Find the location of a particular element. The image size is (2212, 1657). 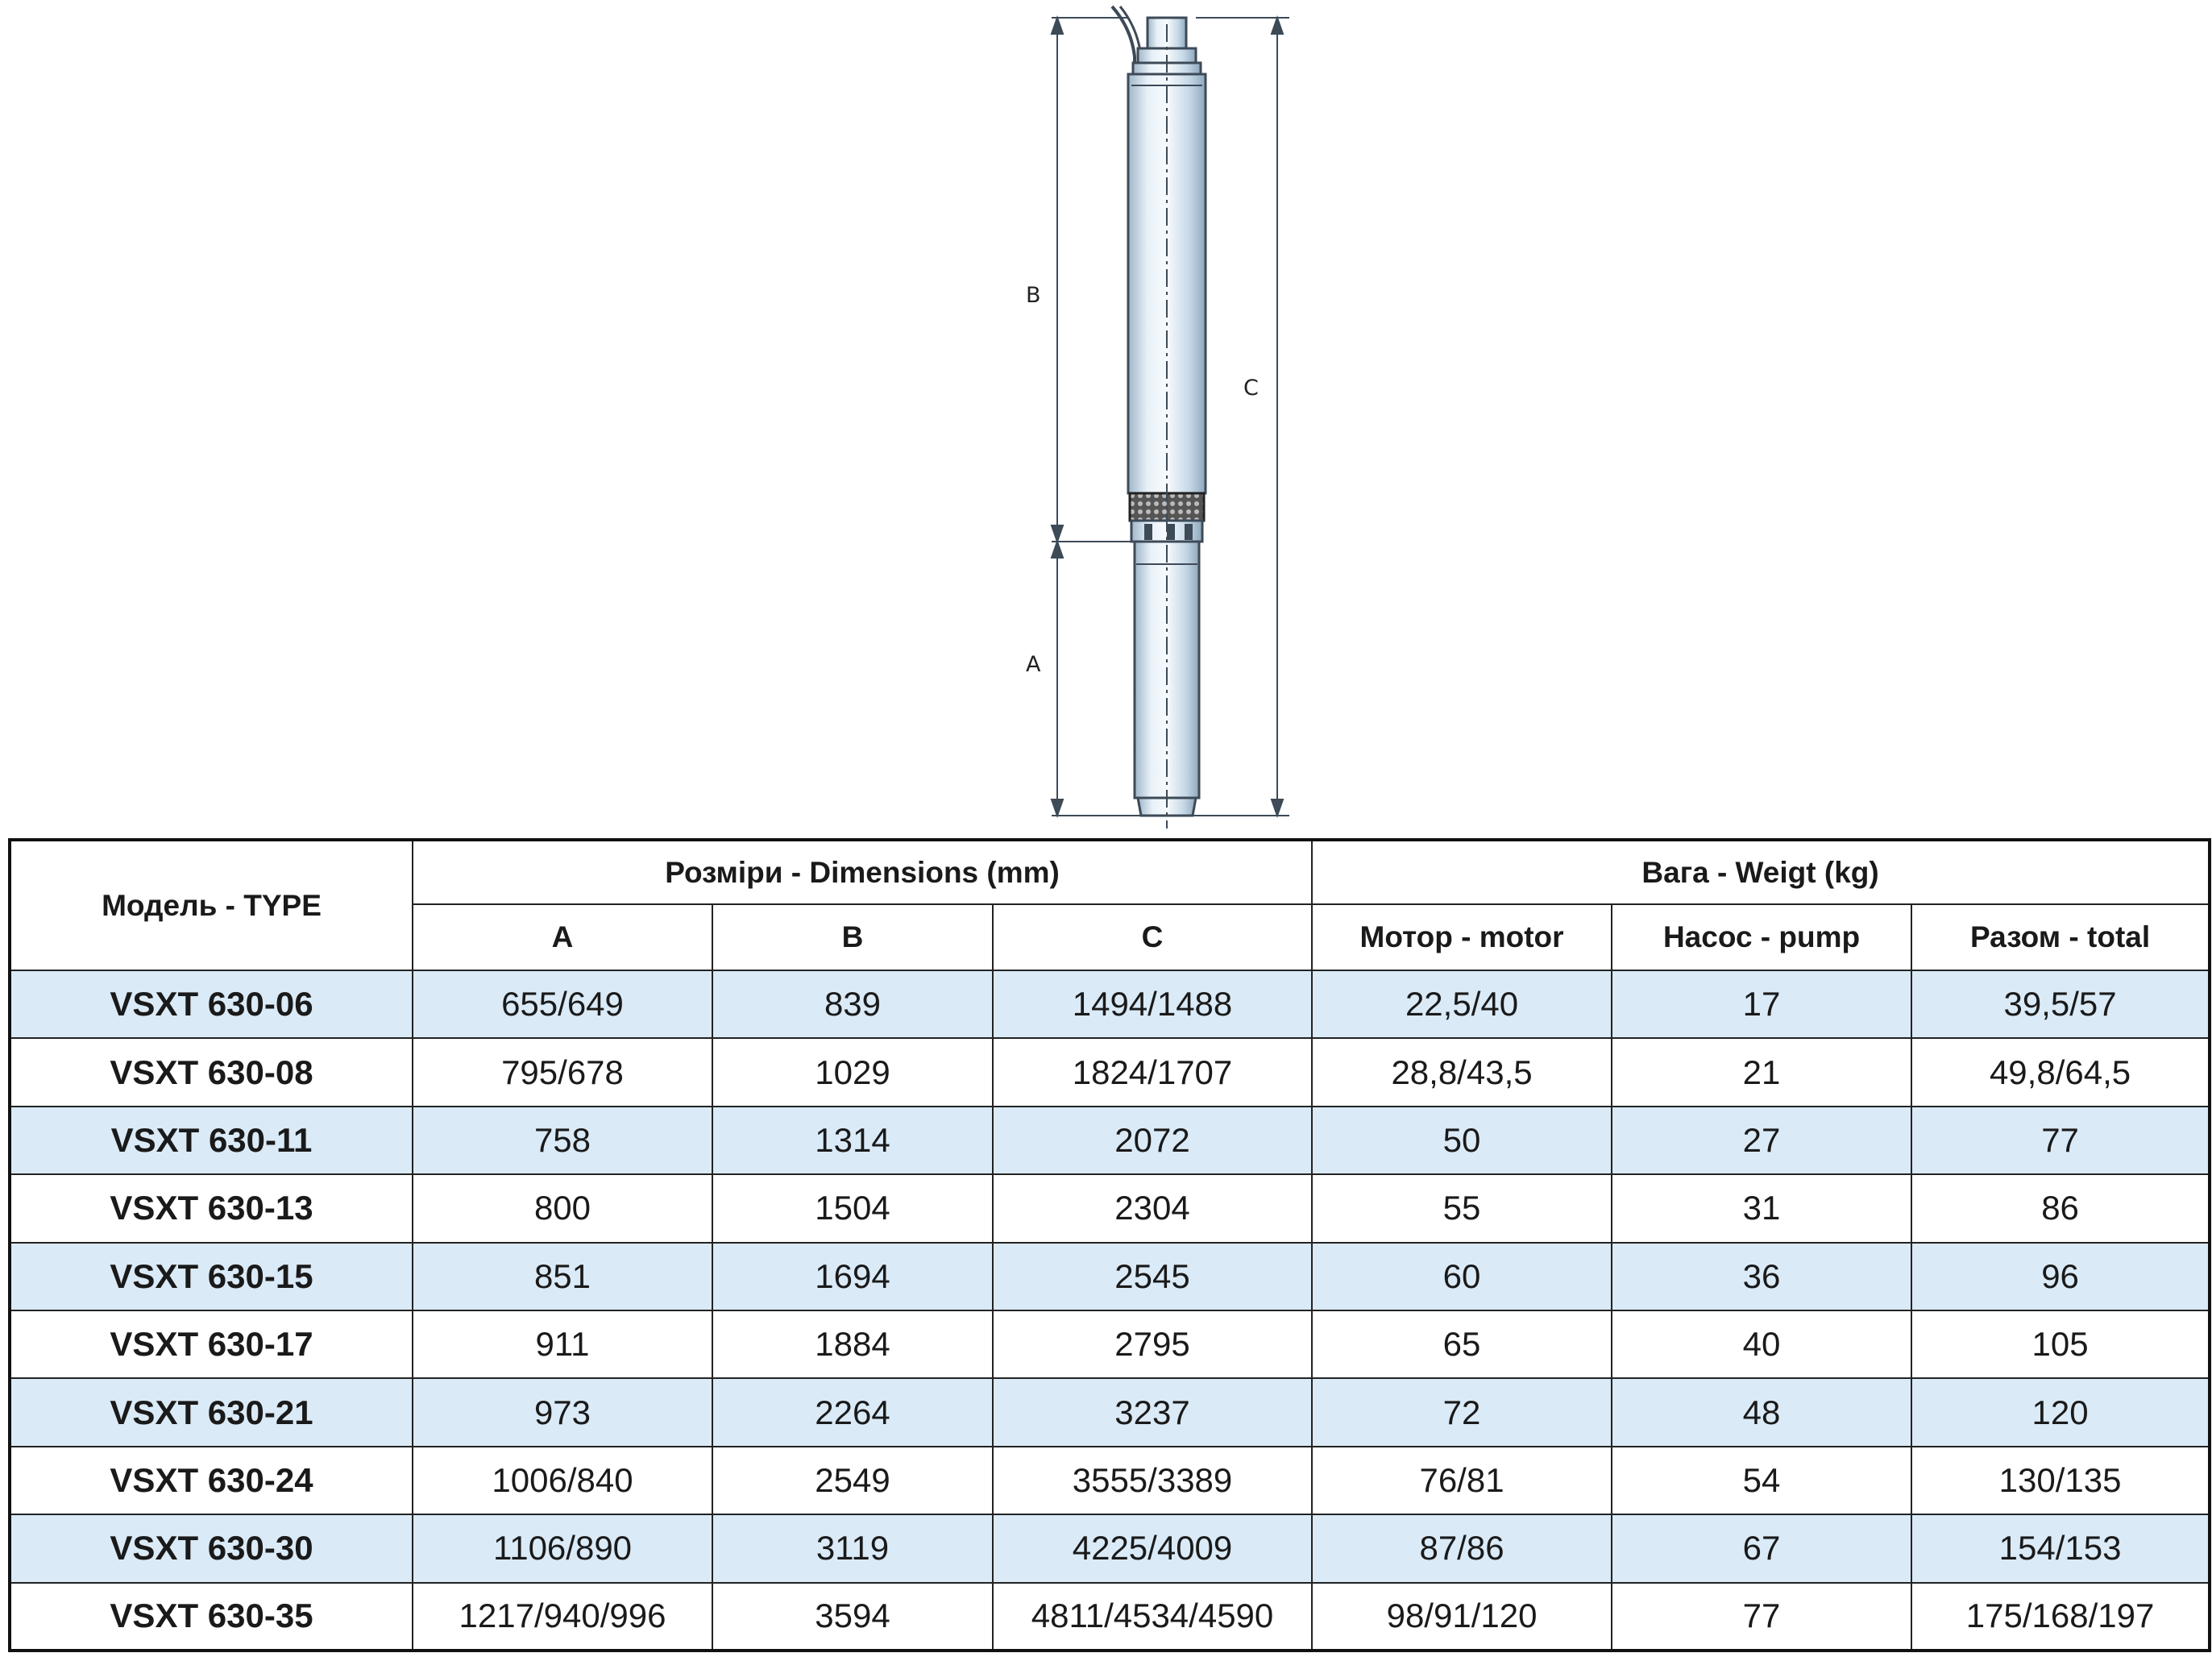

header-col-motor: Мотор - motor is located at coordinates (1462, 937).